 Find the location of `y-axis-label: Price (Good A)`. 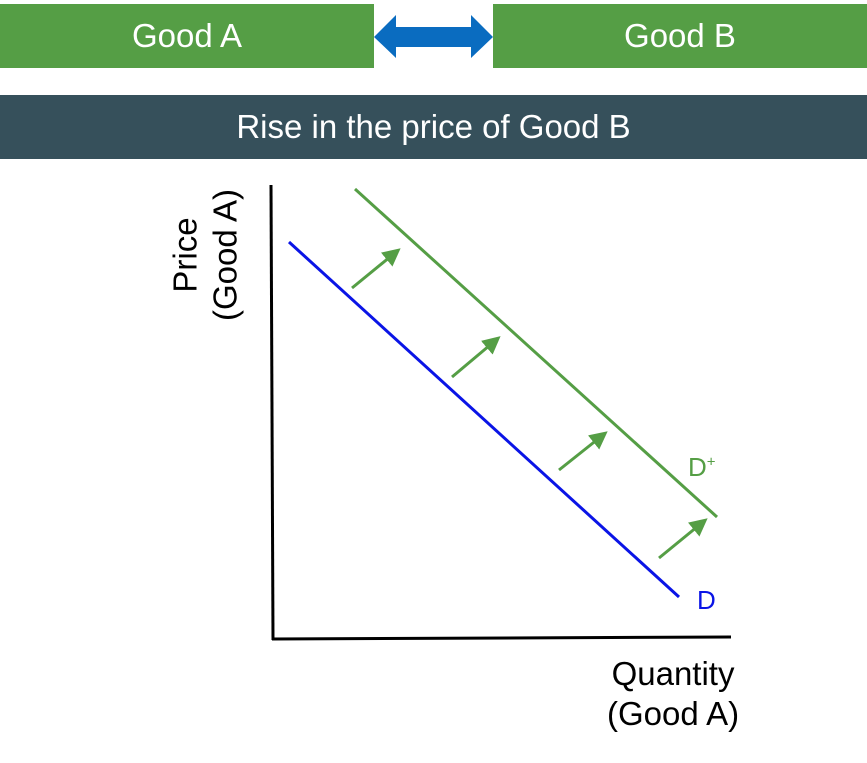

y-axis-label: Price (Good A) is located at coordinates (204, 255).